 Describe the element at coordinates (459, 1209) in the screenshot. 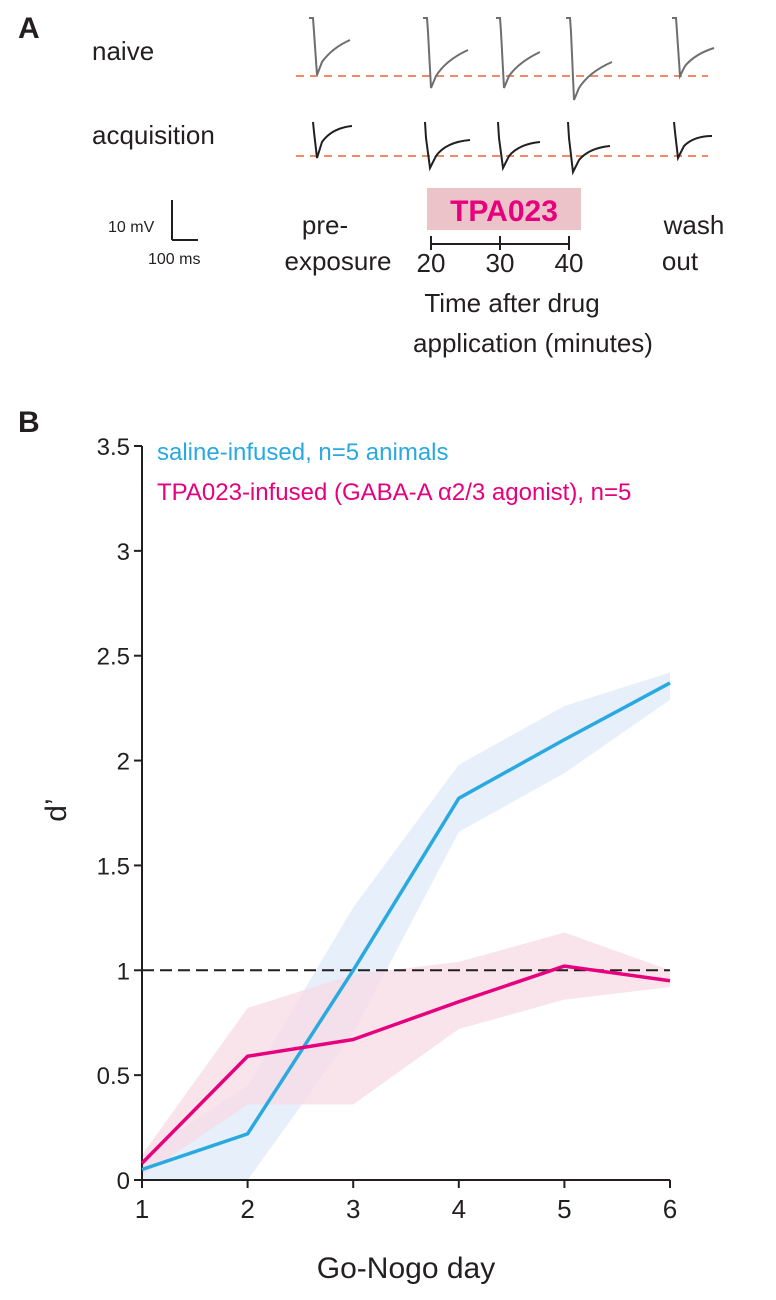

I see `x-tick-label-3: 4` at that location.